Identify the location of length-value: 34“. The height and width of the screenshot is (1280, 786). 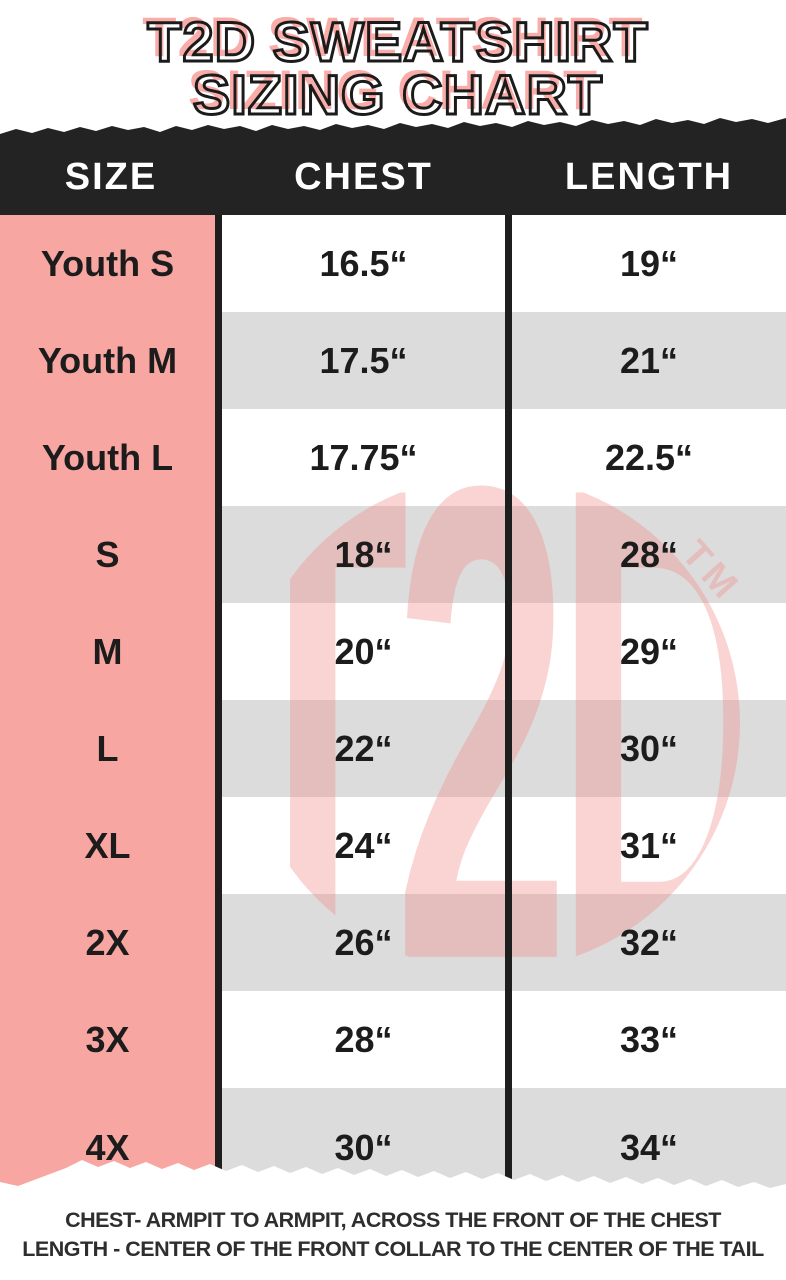
(649, 1147).